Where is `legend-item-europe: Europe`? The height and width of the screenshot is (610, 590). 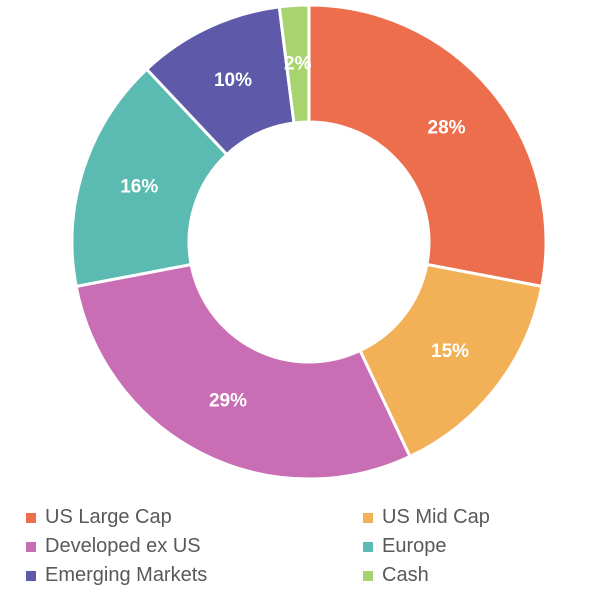 legend-item-europe: Europe is located at coordinates (463, 546).